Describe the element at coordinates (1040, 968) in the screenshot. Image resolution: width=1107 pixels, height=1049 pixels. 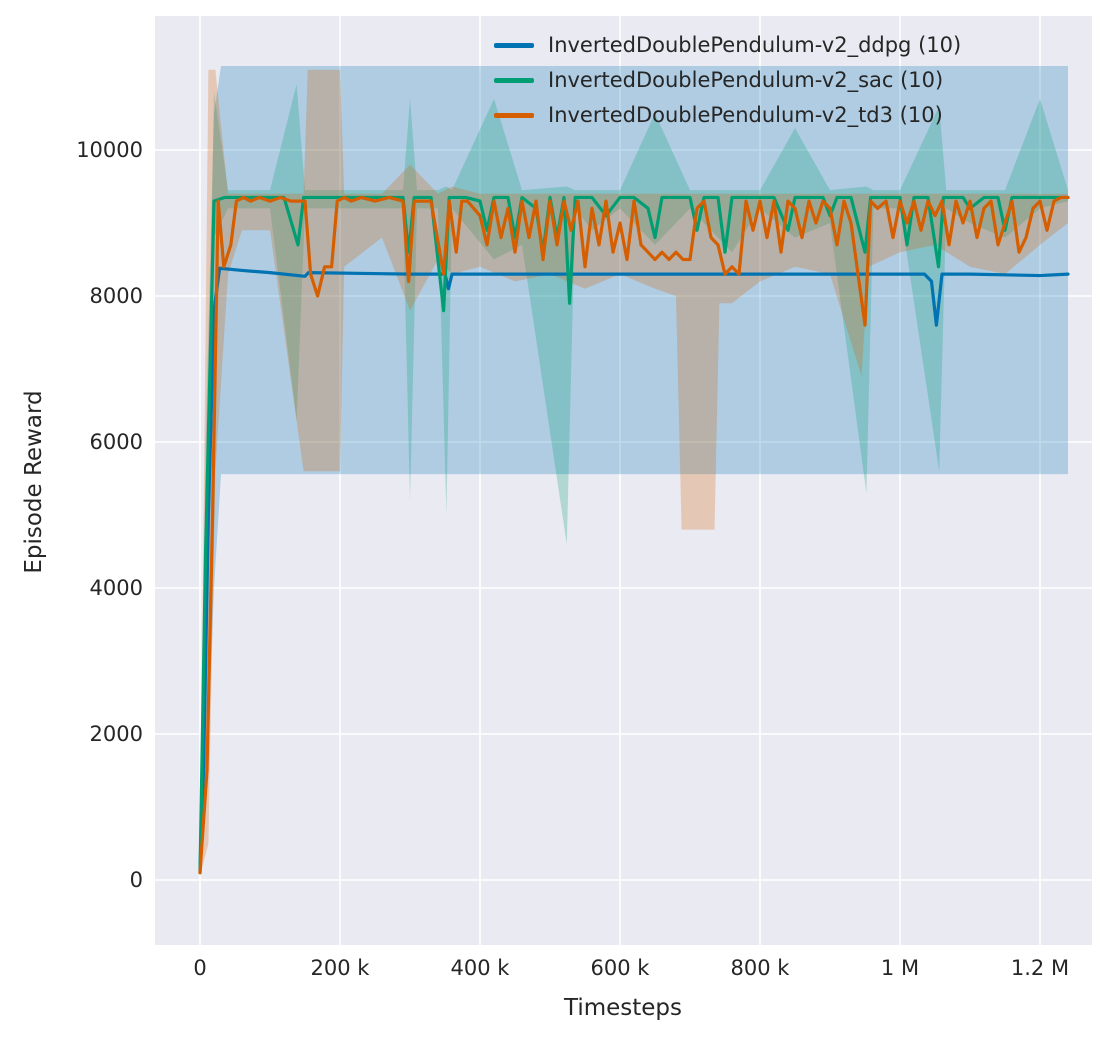
I see `x-tick-label: 1.2 M` at that location.